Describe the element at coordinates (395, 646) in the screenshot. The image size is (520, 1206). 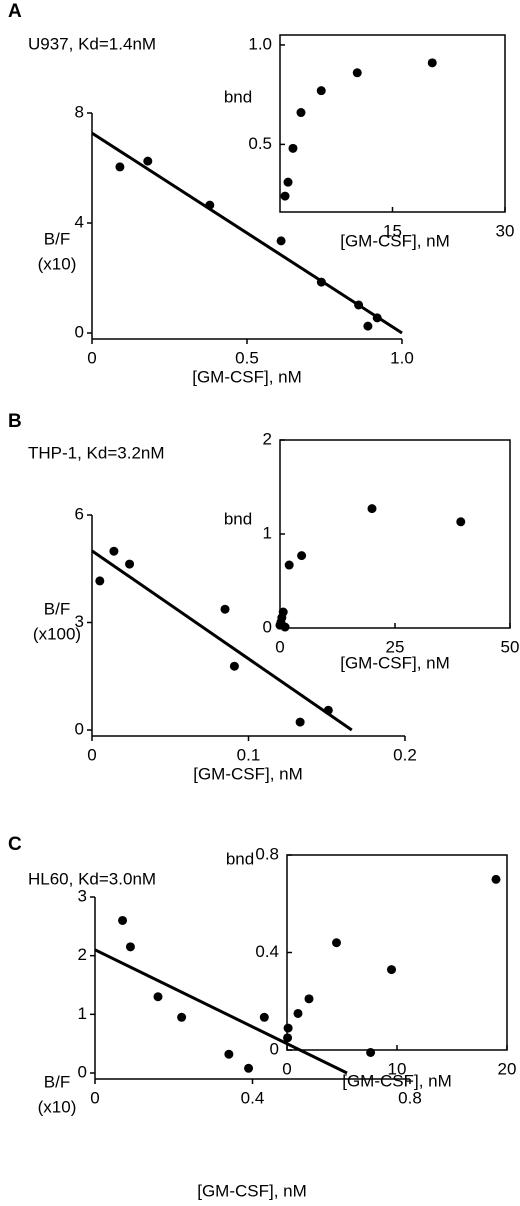
I see `x-tick-label: 25` at that location.